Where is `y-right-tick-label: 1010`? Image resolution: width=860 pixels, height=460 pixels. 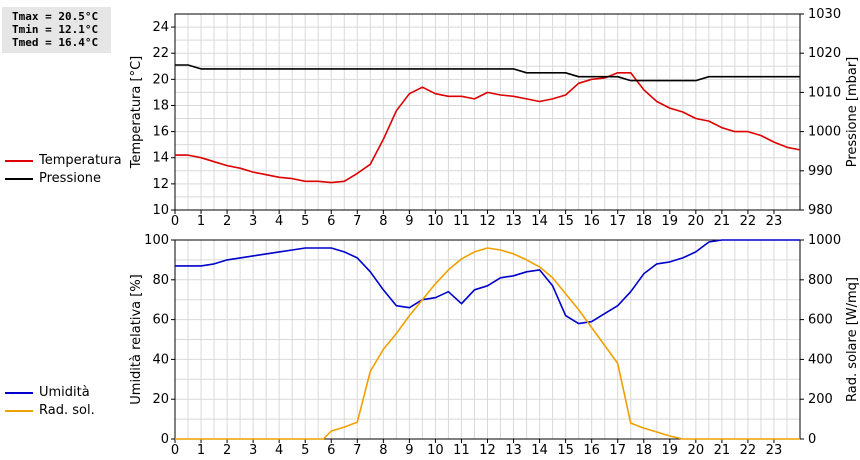 y-right-tick-label: 1010 is located at coordinates (824, 92).